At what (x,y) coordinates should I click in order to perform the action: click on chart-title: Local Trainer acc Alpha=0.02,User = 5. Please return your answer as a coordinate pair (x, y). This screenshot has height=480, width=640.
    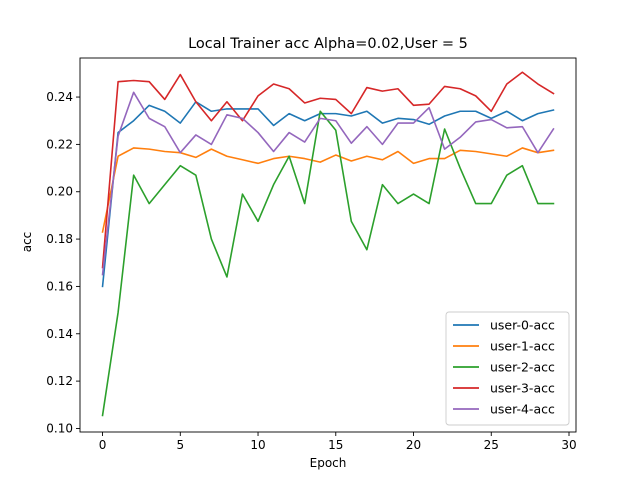
    Looking at the image, I should click on (328, 44).